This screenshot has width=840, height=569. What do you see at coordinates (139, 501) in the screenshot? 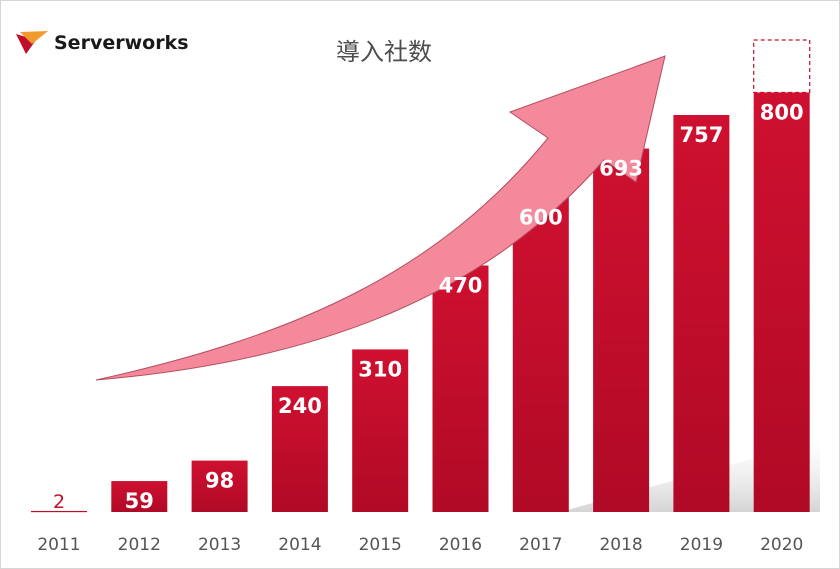
I see `data-label-2012: 59` at bounding box center [139, 501].